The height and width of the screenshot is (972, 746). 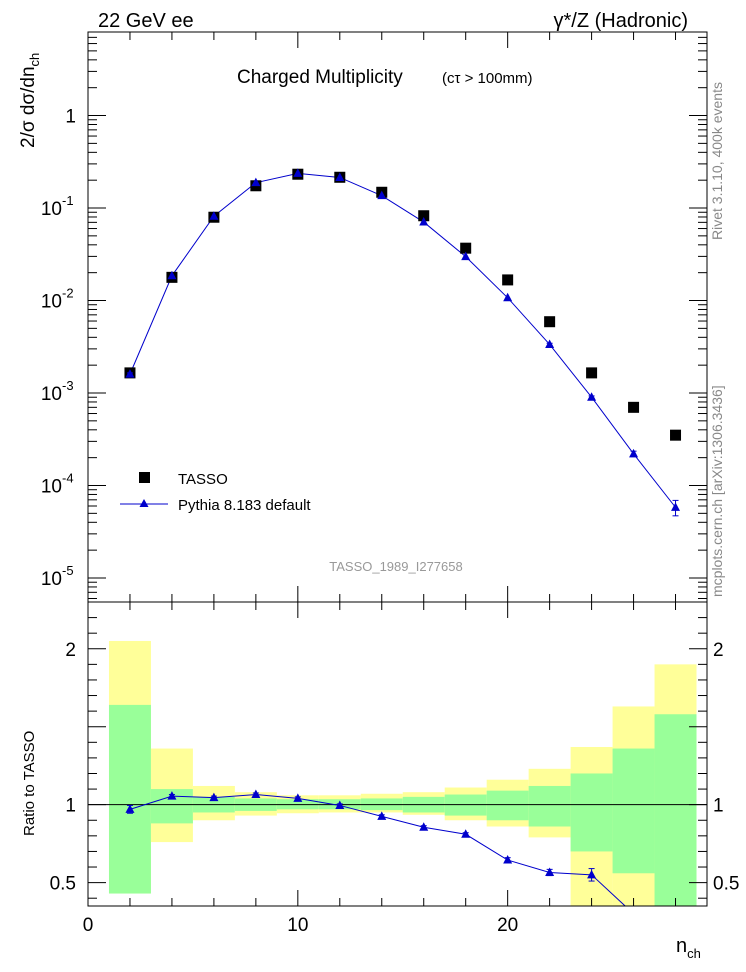 I want to click on ratio-y-axis-label: Ratio to TASSO, so click(x=29, y=783).